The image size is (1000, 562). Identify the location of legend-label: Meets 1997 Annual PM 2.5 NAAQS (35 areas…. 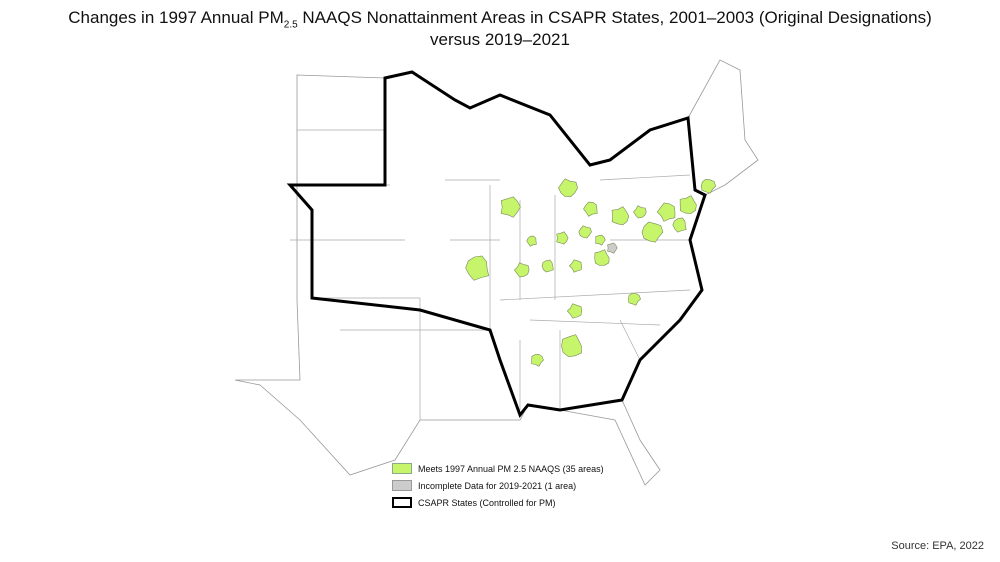
(511, 468).